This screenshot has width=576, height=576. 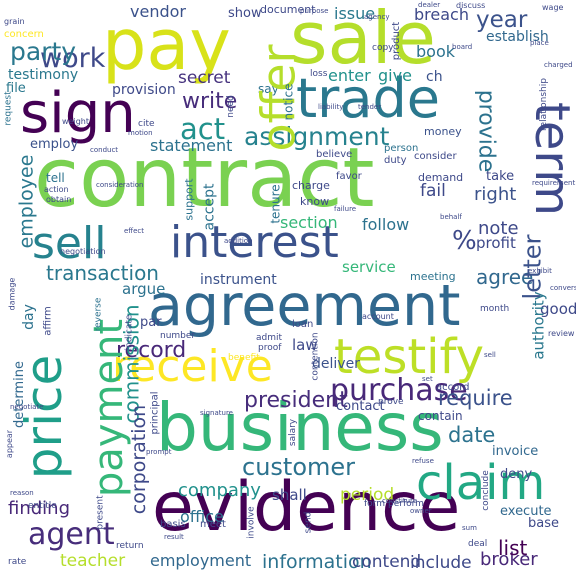 I want to click on word-period: period, so click(x=367, y=495).